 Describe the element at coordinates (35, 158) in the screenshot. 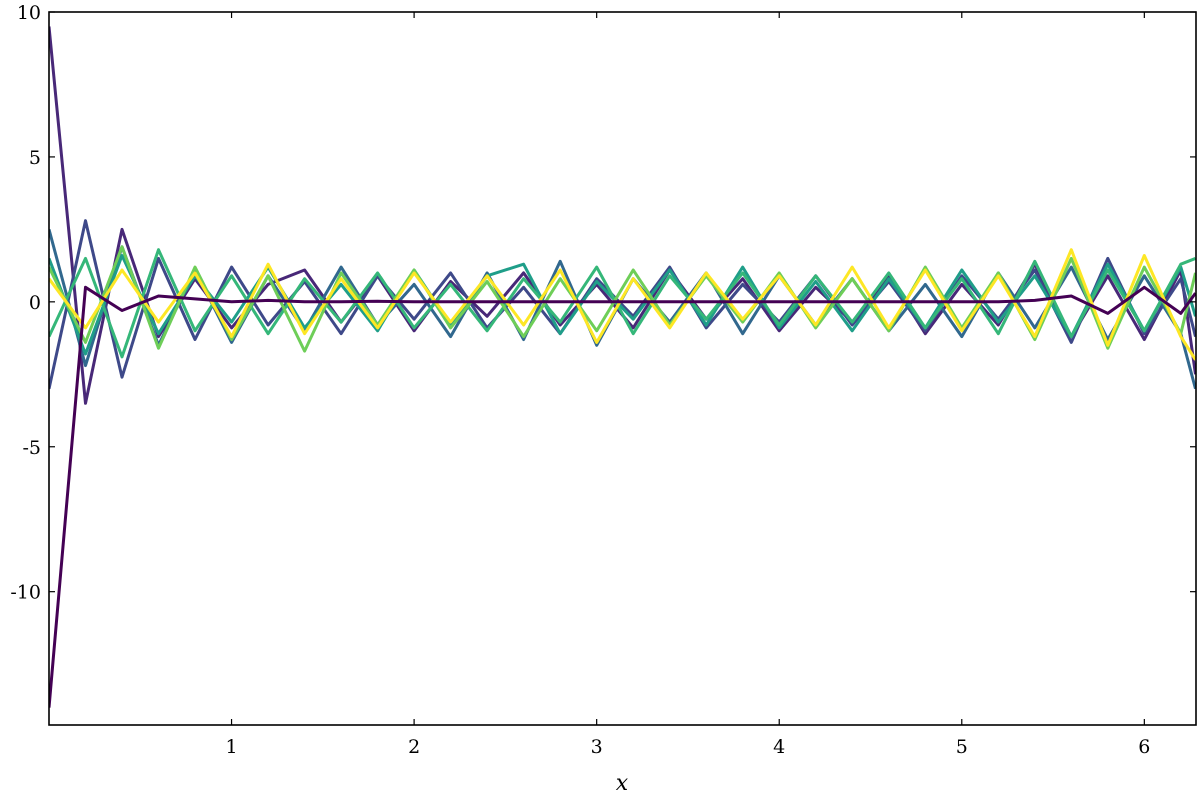

I see `y-tick-label: 5` at that location.